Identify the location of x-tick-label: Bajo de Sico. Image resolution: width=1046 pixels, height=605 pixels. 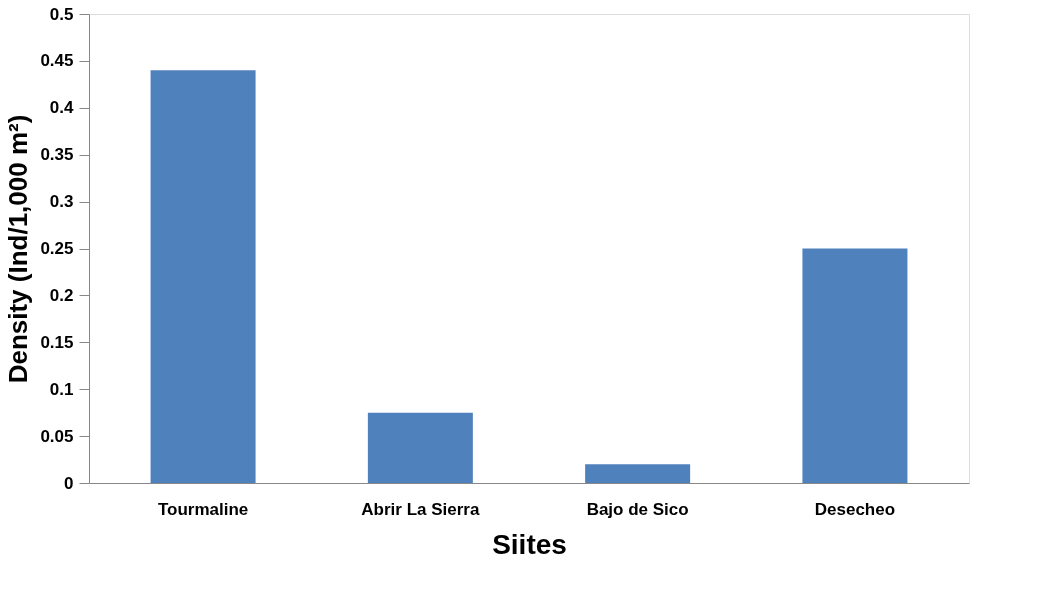
(637, 509).